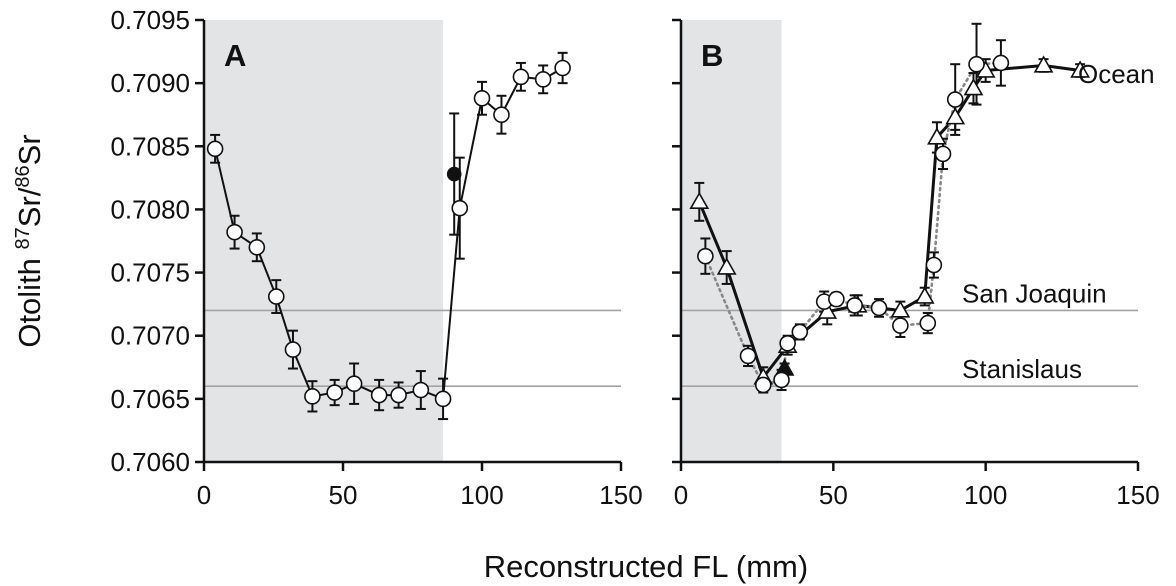 The width and height of the screenshot is (1176, 586). What do you see at coordinates (712, 55) in the screenshot?
I see `panel-letter-b: B` at bounding box center [712, 55].